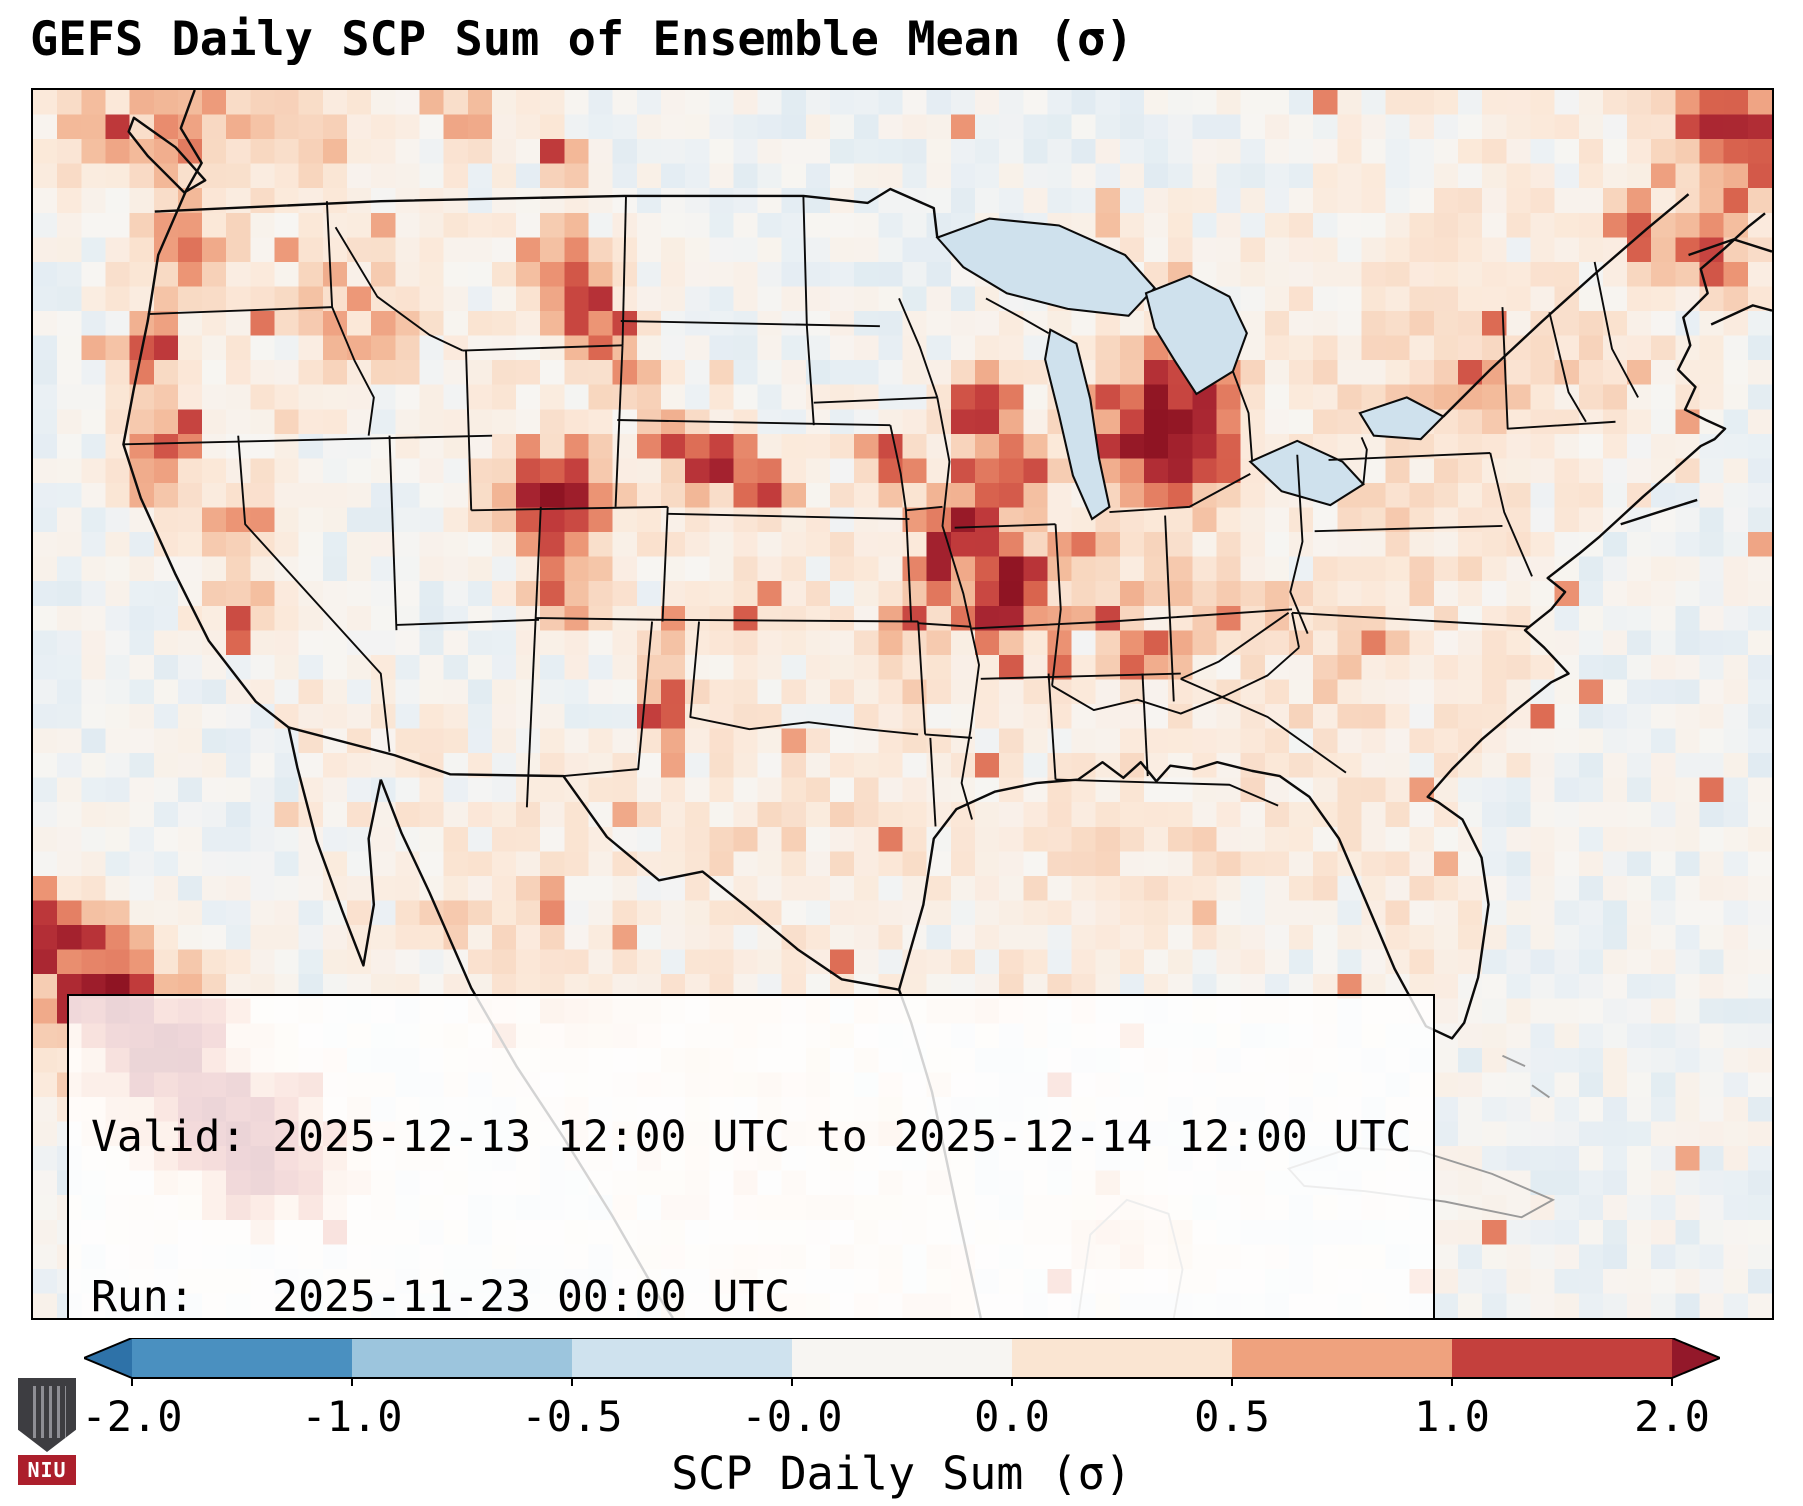 The height and width of the screenshot is (1506, 1803). I want to click on fl-north-border, so click(1167, 792).